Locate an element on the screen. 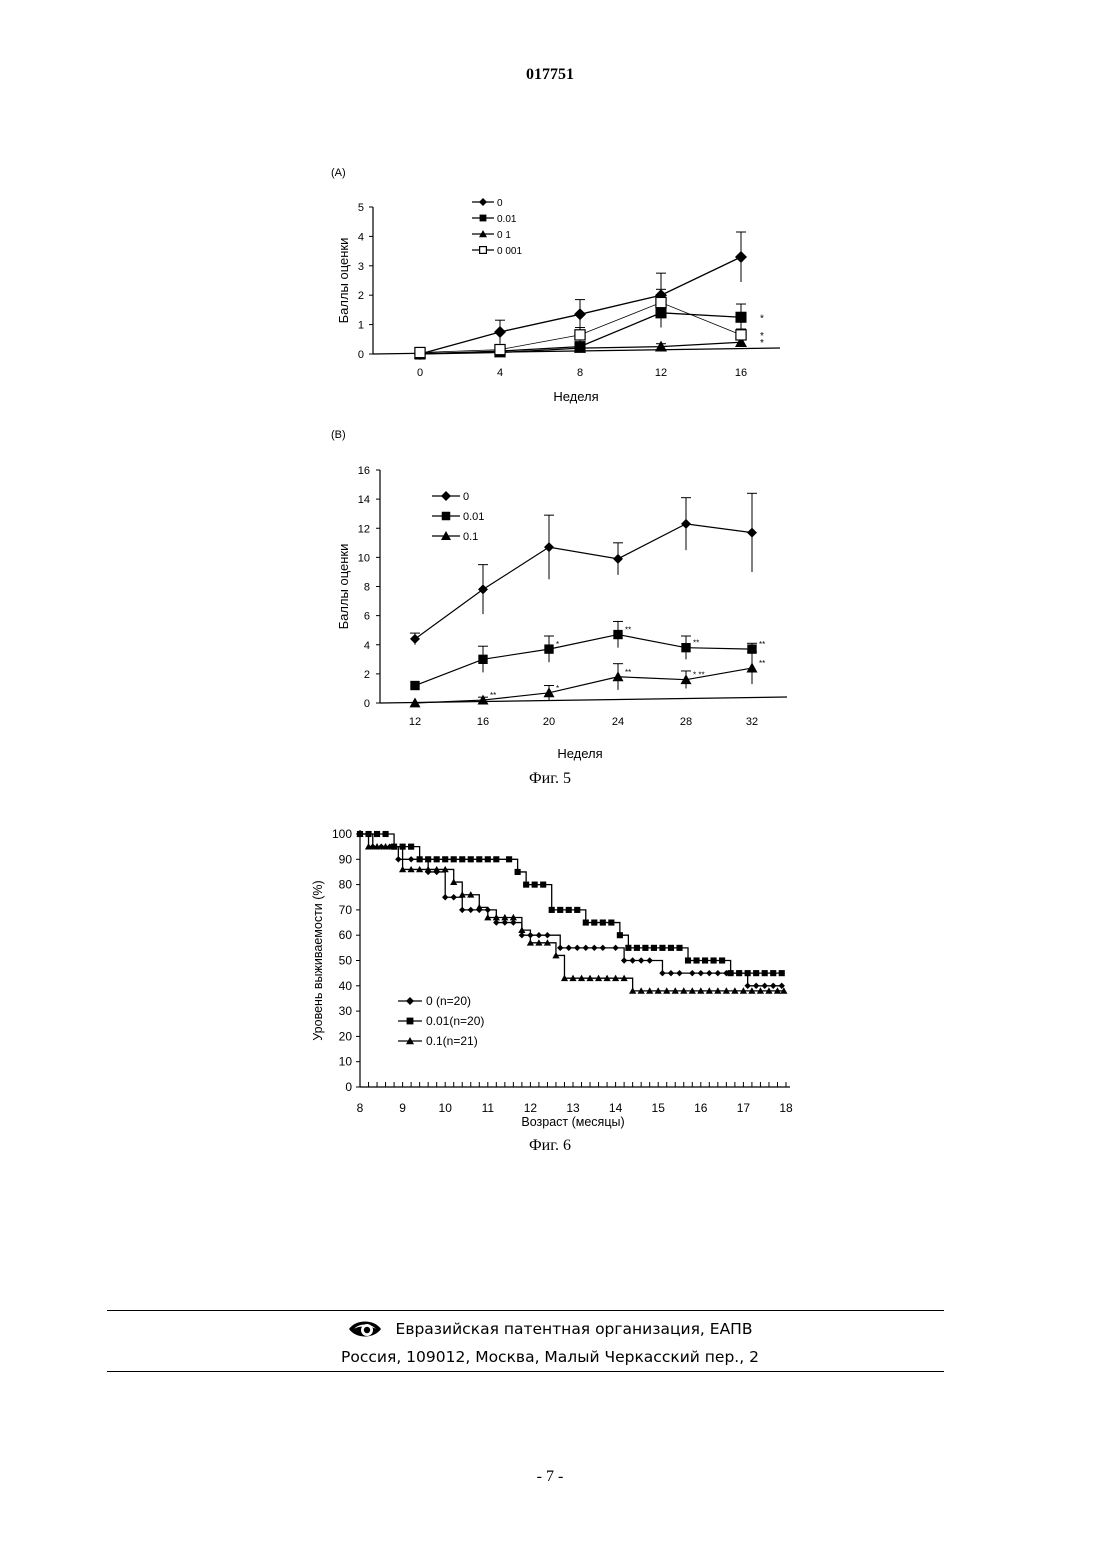 Image resolution: width=1100 pixels, height=1556 pixels. series-2: ****** ****0.1 is located at coordinates (588, 619).